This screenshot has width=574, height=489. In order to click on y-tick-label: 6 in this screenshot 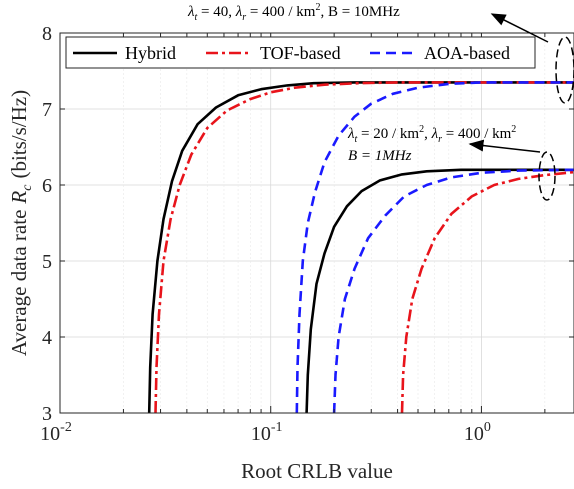, I will do `click(47, 186)`.